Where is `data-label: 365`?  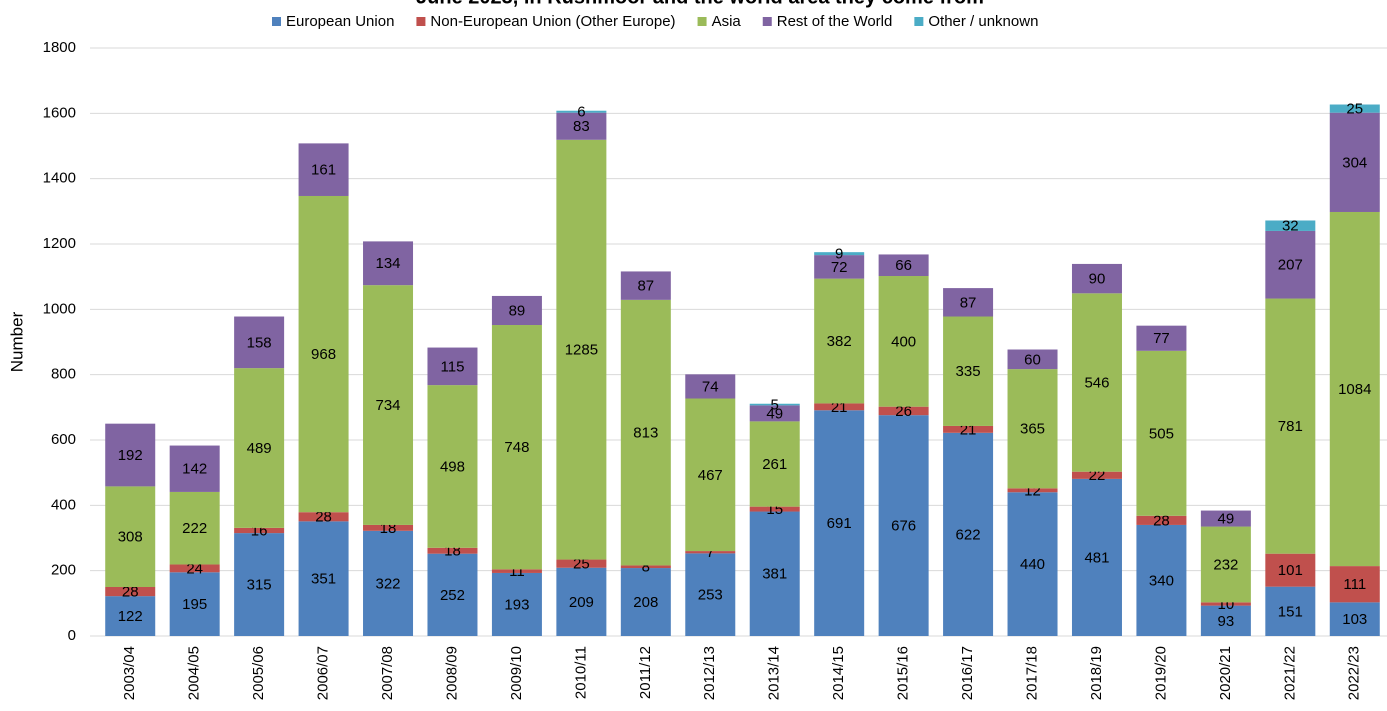 data-label: 365 is located at coordinates (1032, 429).